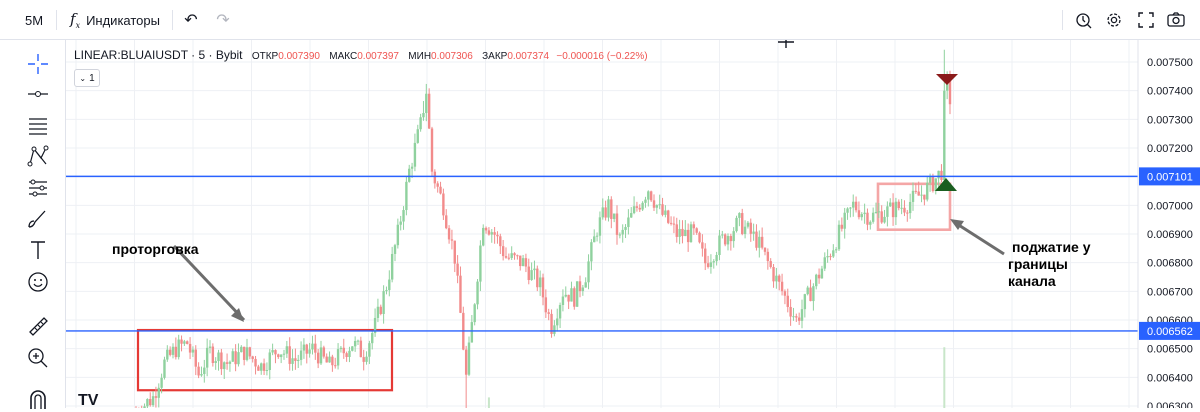 This screenshot has width=1200, height=412. I want to click on emoji-icon, so click(38, 282).